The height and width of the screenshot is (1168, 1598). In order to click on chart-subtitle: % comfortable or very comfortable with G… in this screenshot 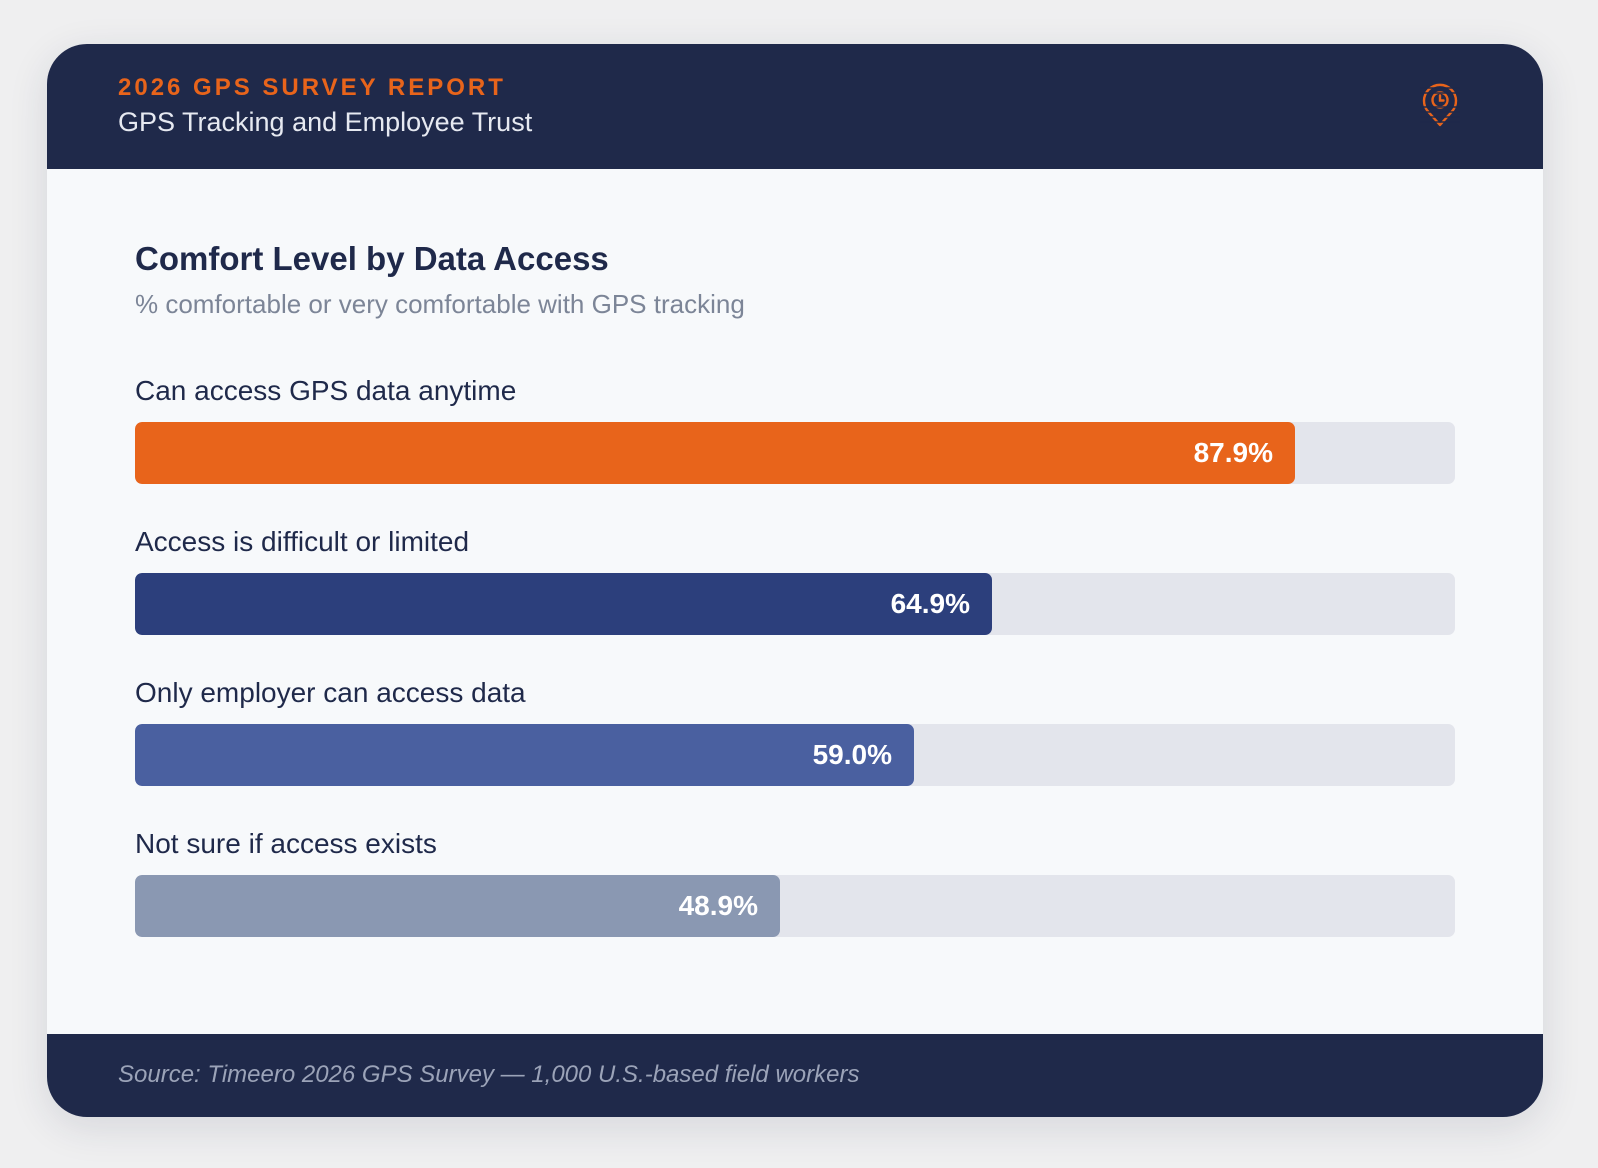, I will do `click(440, 304)`.